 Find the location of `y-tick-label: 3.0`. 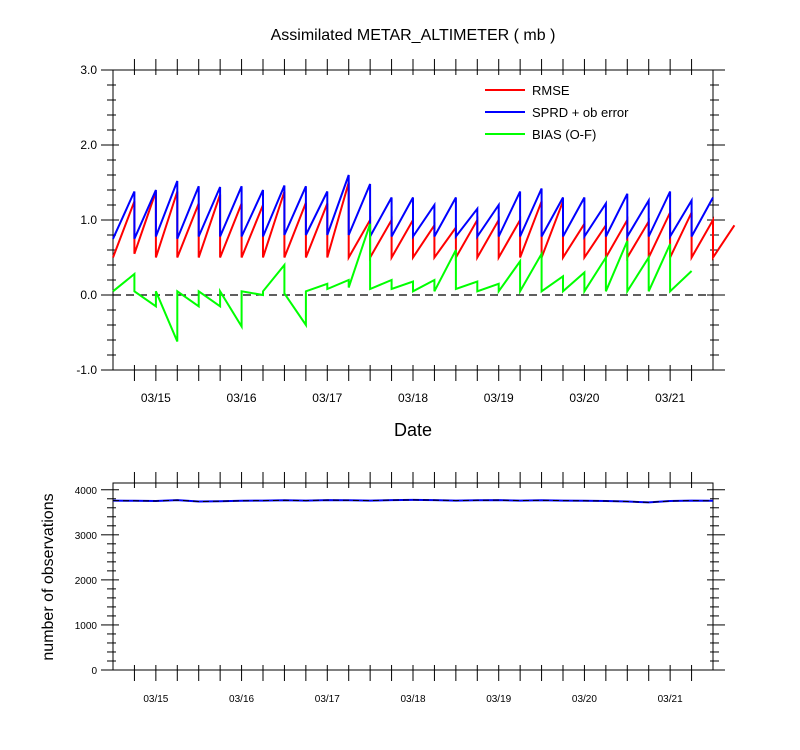

y-tick-label: 3.0 is located at coordinates (88, 70).